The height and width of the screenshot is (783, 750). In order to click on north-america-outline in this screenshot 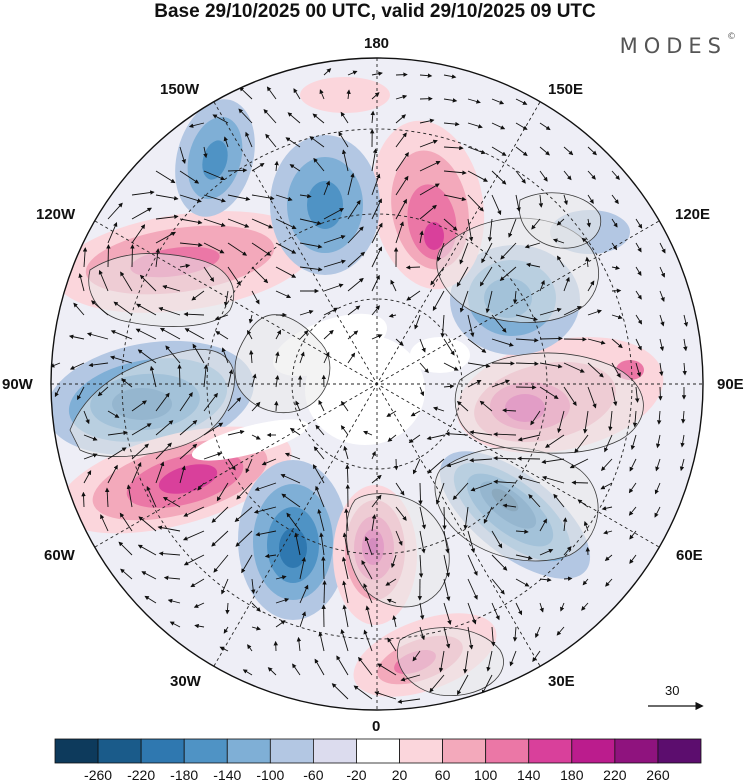, I will do `click(161, 290)`.